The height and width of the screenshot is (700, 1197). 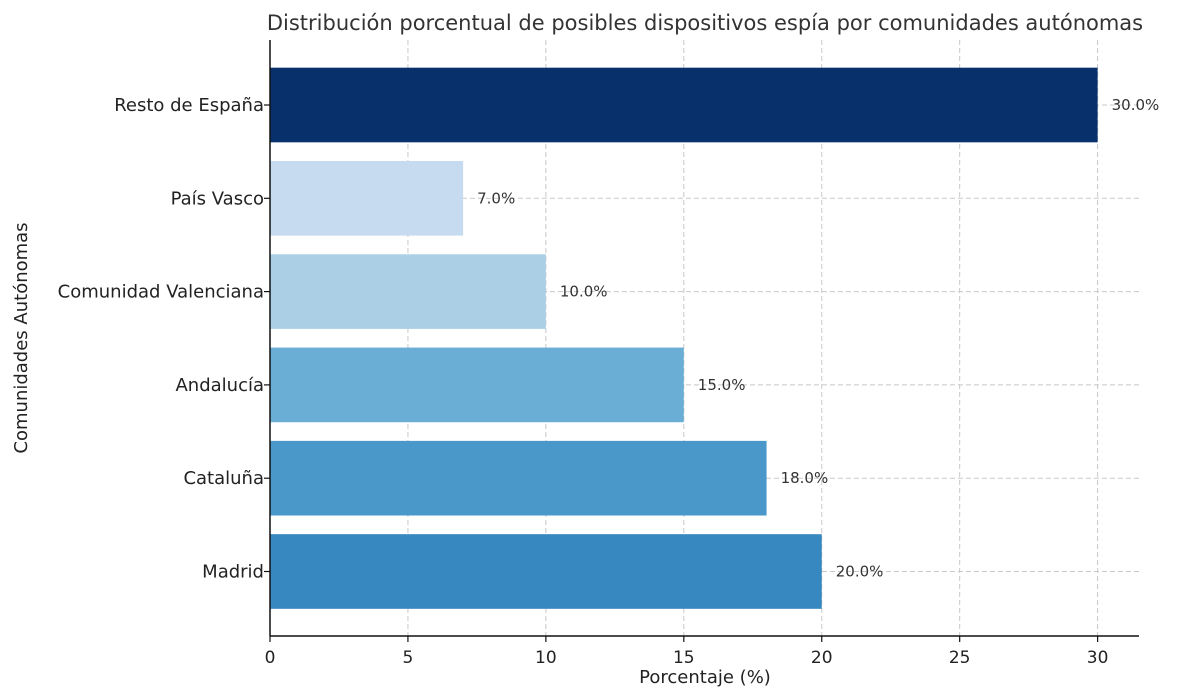 What do you see at coordinates (584, 292) in the screenshot?
I see `value-label-comunidad-valenciana: 10.0%` at bounding box center [584, 292].